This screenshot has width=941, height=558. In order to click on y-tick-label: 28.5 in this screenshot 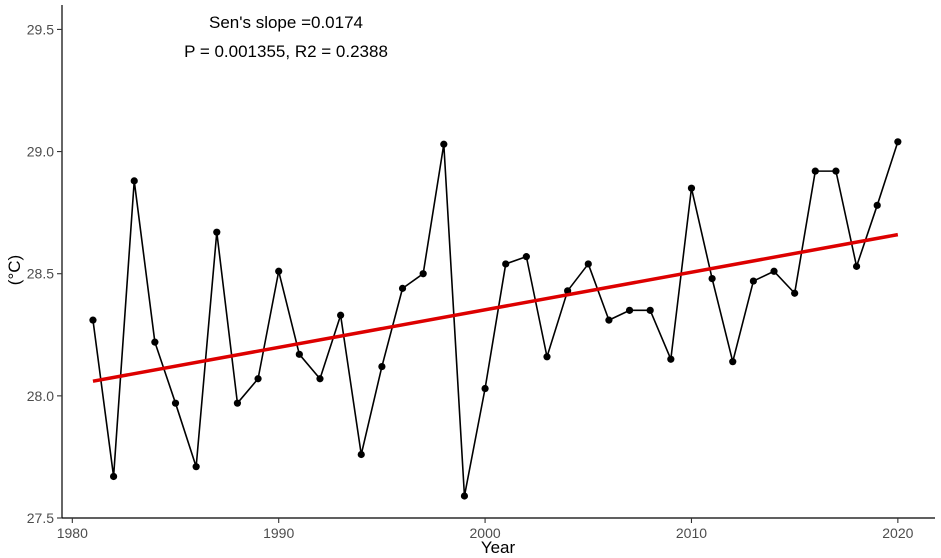, I will do `click(40, 274)`.